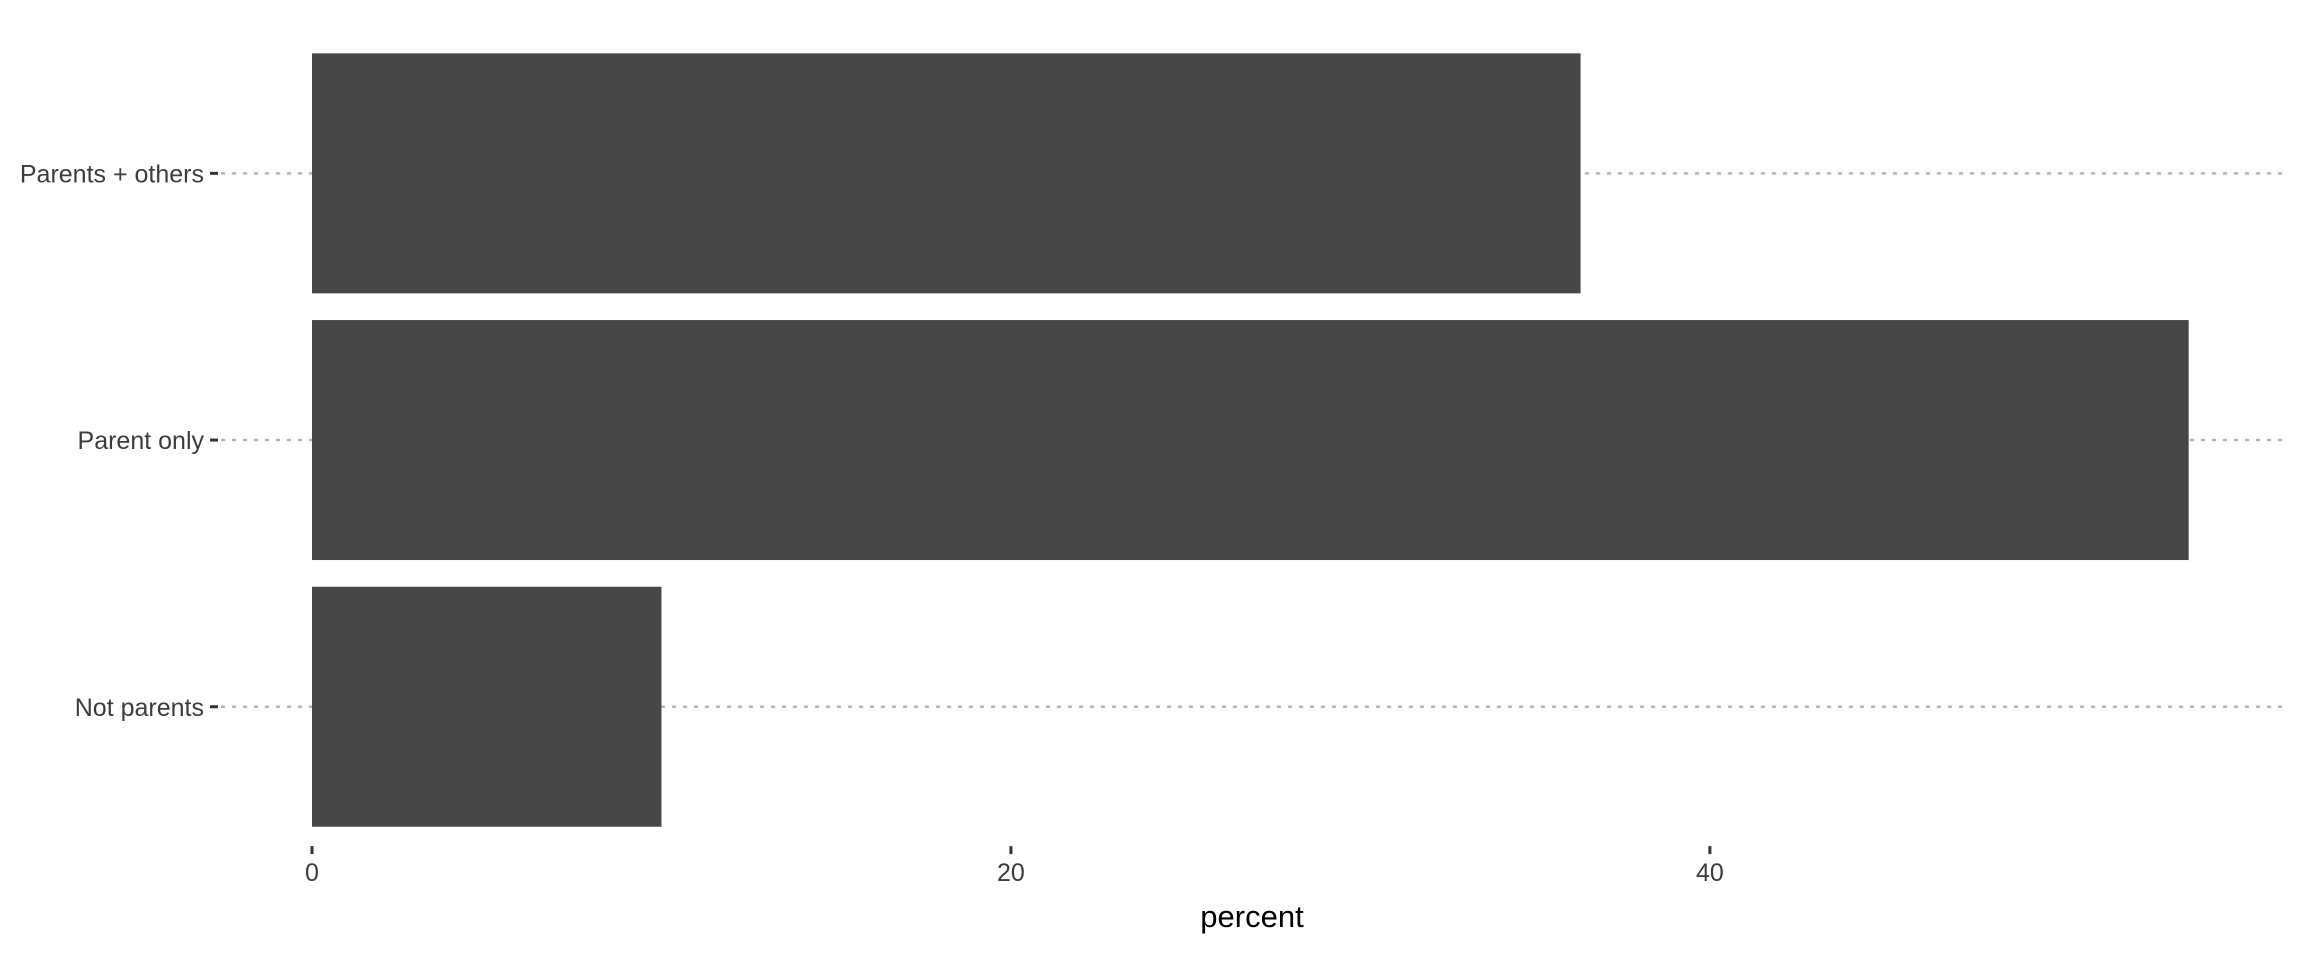 This screenshot has height=960, width=2304. Describe the element at coordinates (1710, 873) in the screenshot. I see `x-tick-label-2: 40` at that location.